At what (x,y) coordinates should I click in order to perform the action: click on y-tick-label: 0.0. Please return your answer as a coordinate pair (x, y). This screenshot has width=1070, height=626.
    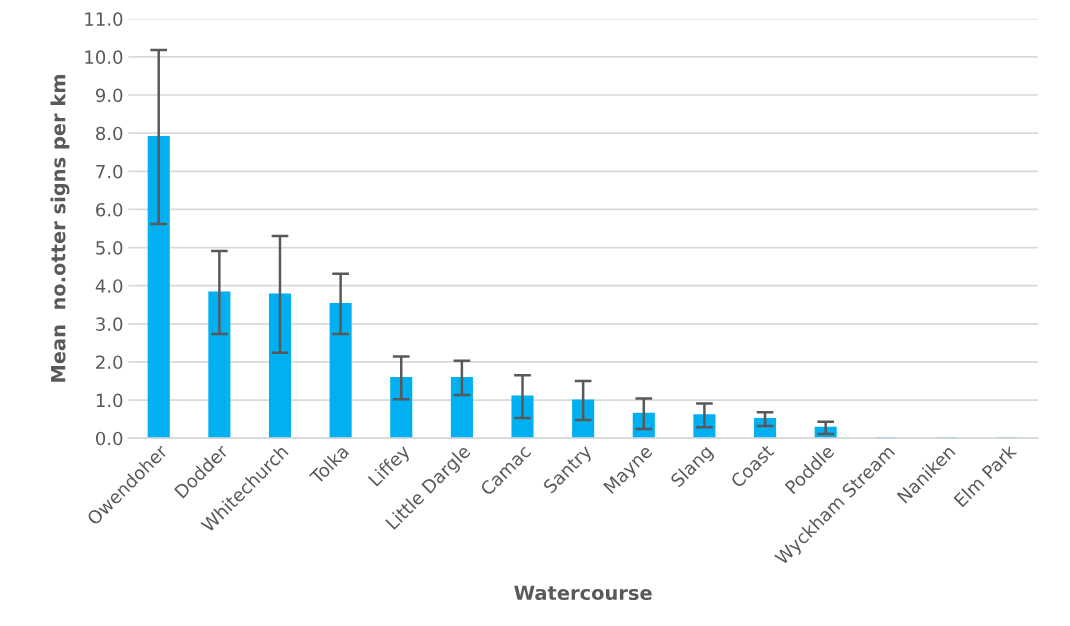
    Looking at the image, I should click on (109, 438).